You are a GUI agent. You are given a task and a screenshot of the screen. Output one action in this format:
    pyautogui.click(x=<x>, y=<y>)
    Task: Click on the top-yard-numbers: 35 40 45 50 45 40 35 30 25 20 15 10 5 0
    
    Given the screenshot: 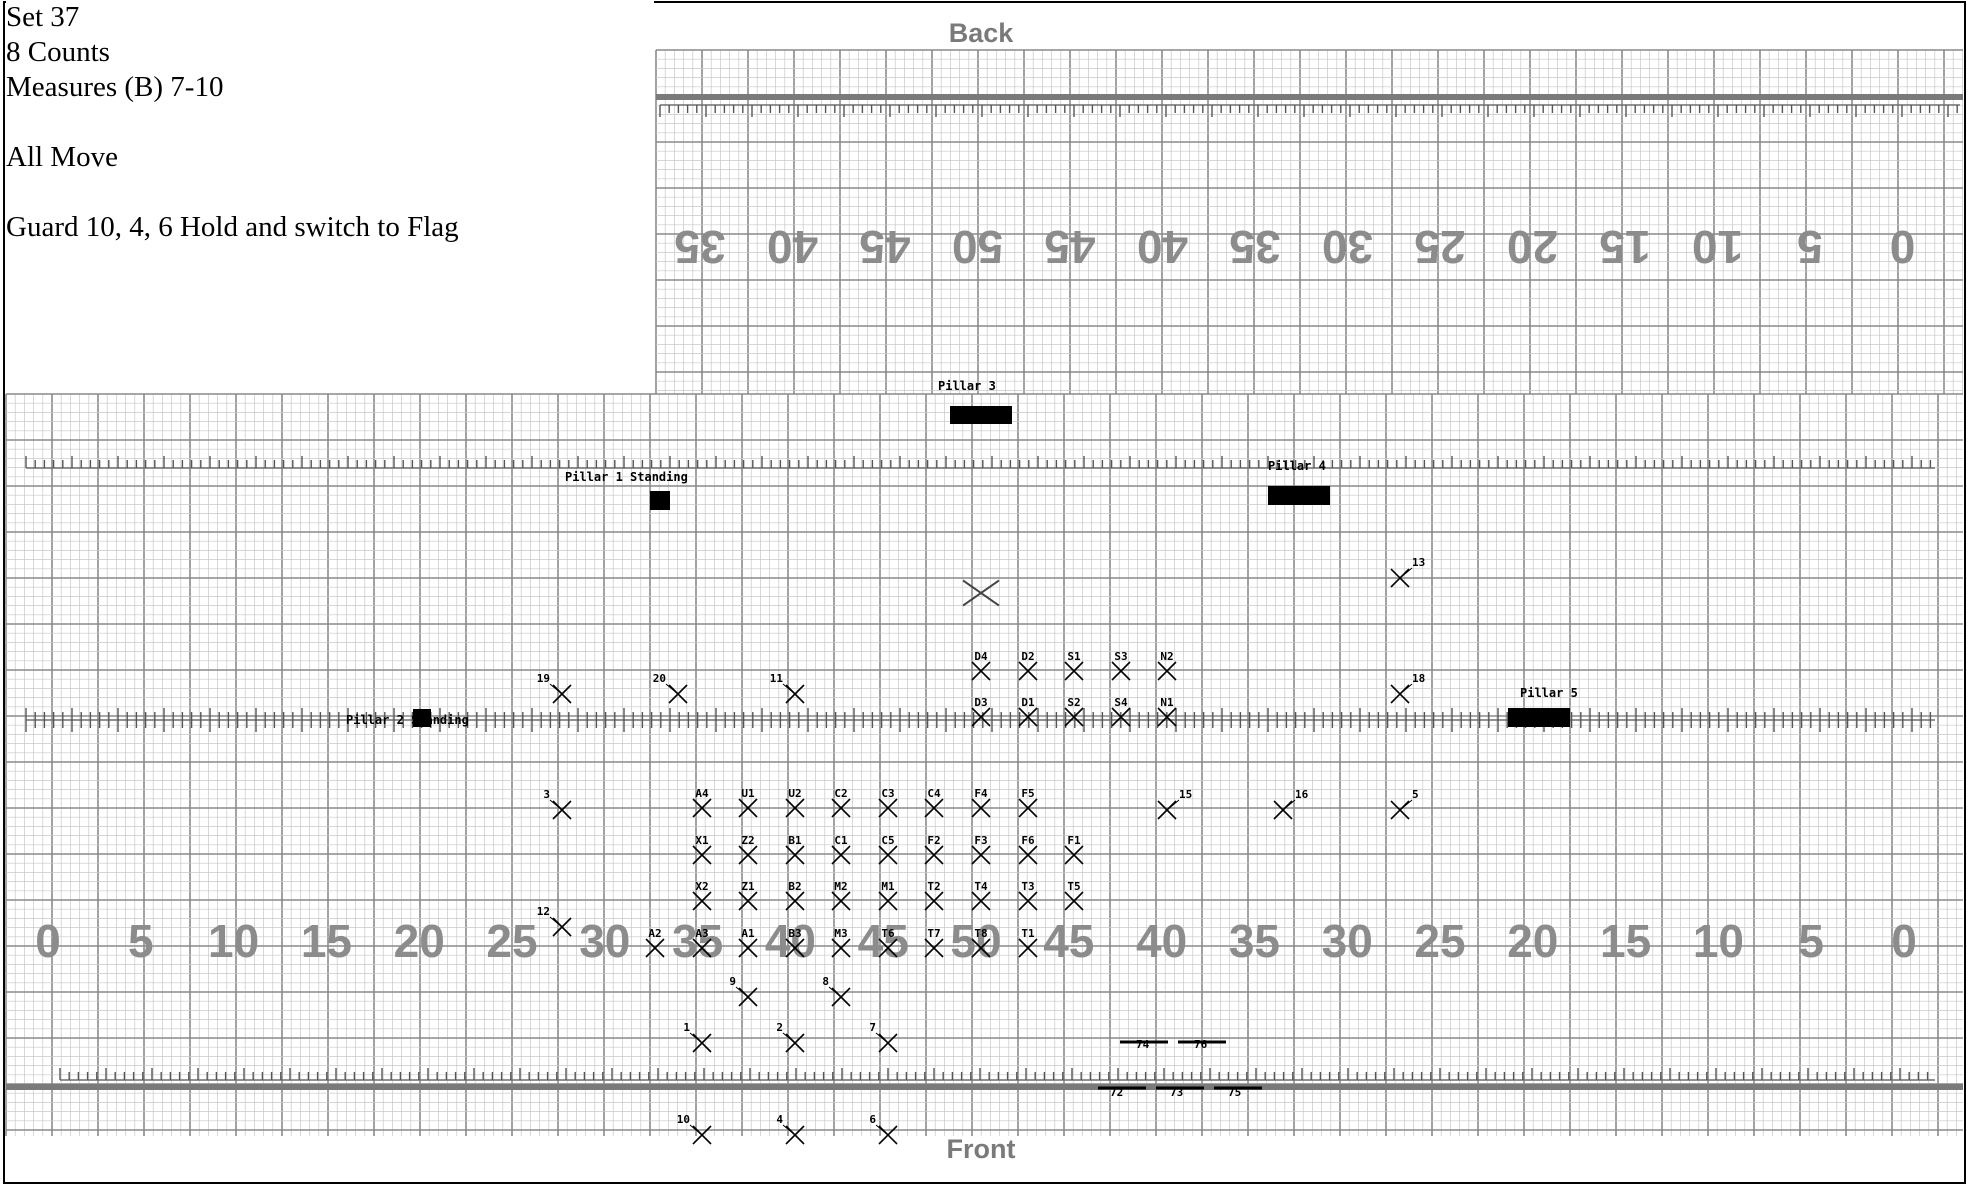 What is the action you would take?
    pyautogui.click(x=1294, y=247)
    